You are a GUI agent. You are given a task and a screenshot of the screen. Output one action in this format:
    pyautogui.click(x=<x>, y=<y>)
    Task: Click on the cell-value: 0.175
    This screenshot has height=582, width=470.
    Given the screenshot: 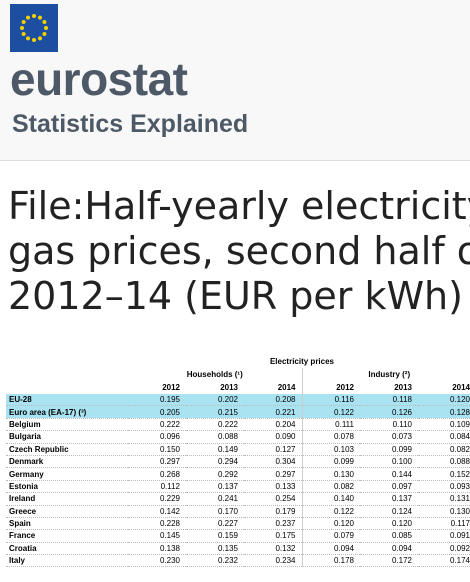 What is the action you would take?
    pyautogui.click(x=273, y=536)
    